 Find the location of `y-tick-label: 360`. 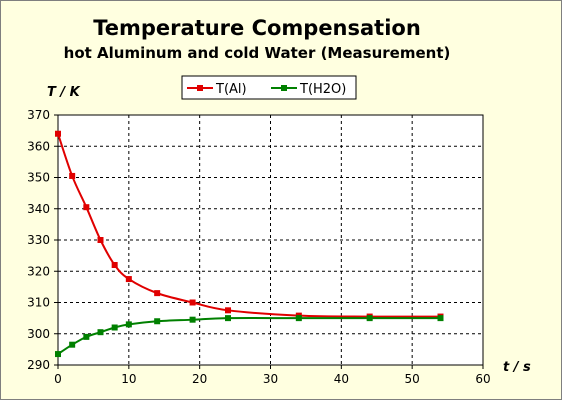

y-tick-label: 360 is located at coordinates (38, 146).